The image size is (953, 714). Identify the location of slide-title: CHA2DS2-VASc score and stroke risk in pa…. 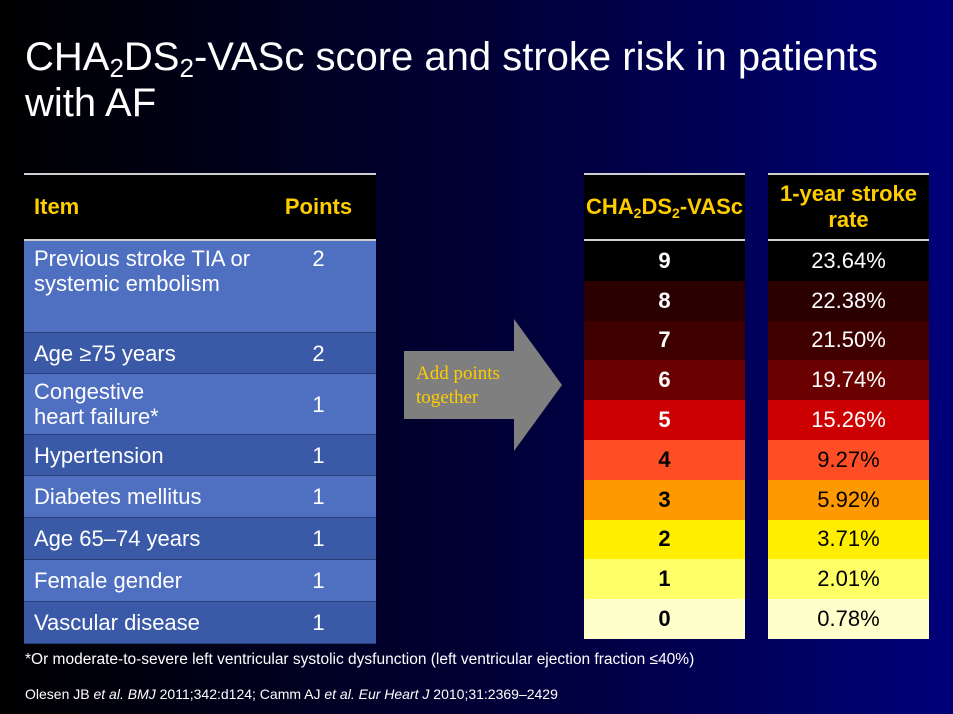
(451, 80).